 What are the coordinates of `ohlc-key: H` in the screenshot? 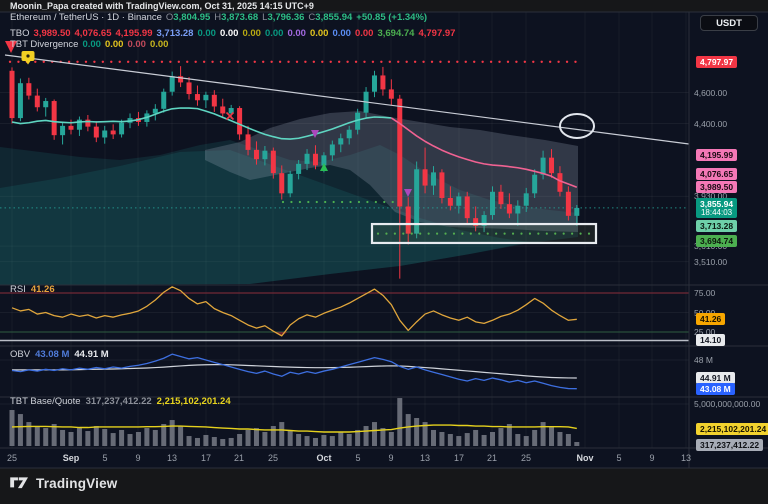 It's located at (218, 17).